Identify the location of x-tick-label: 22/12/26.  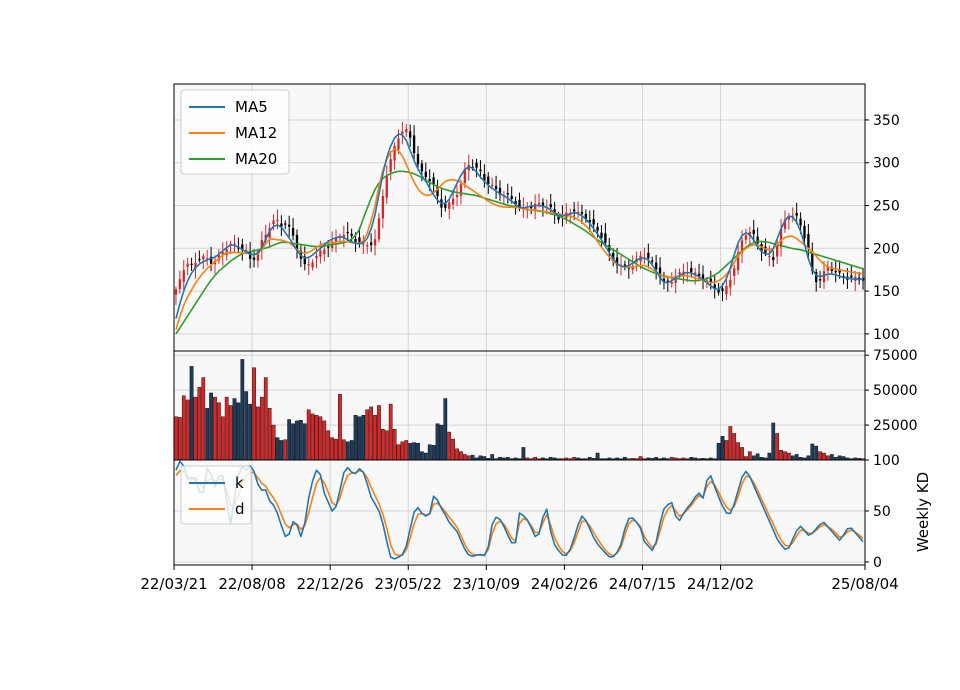
(329, 584).